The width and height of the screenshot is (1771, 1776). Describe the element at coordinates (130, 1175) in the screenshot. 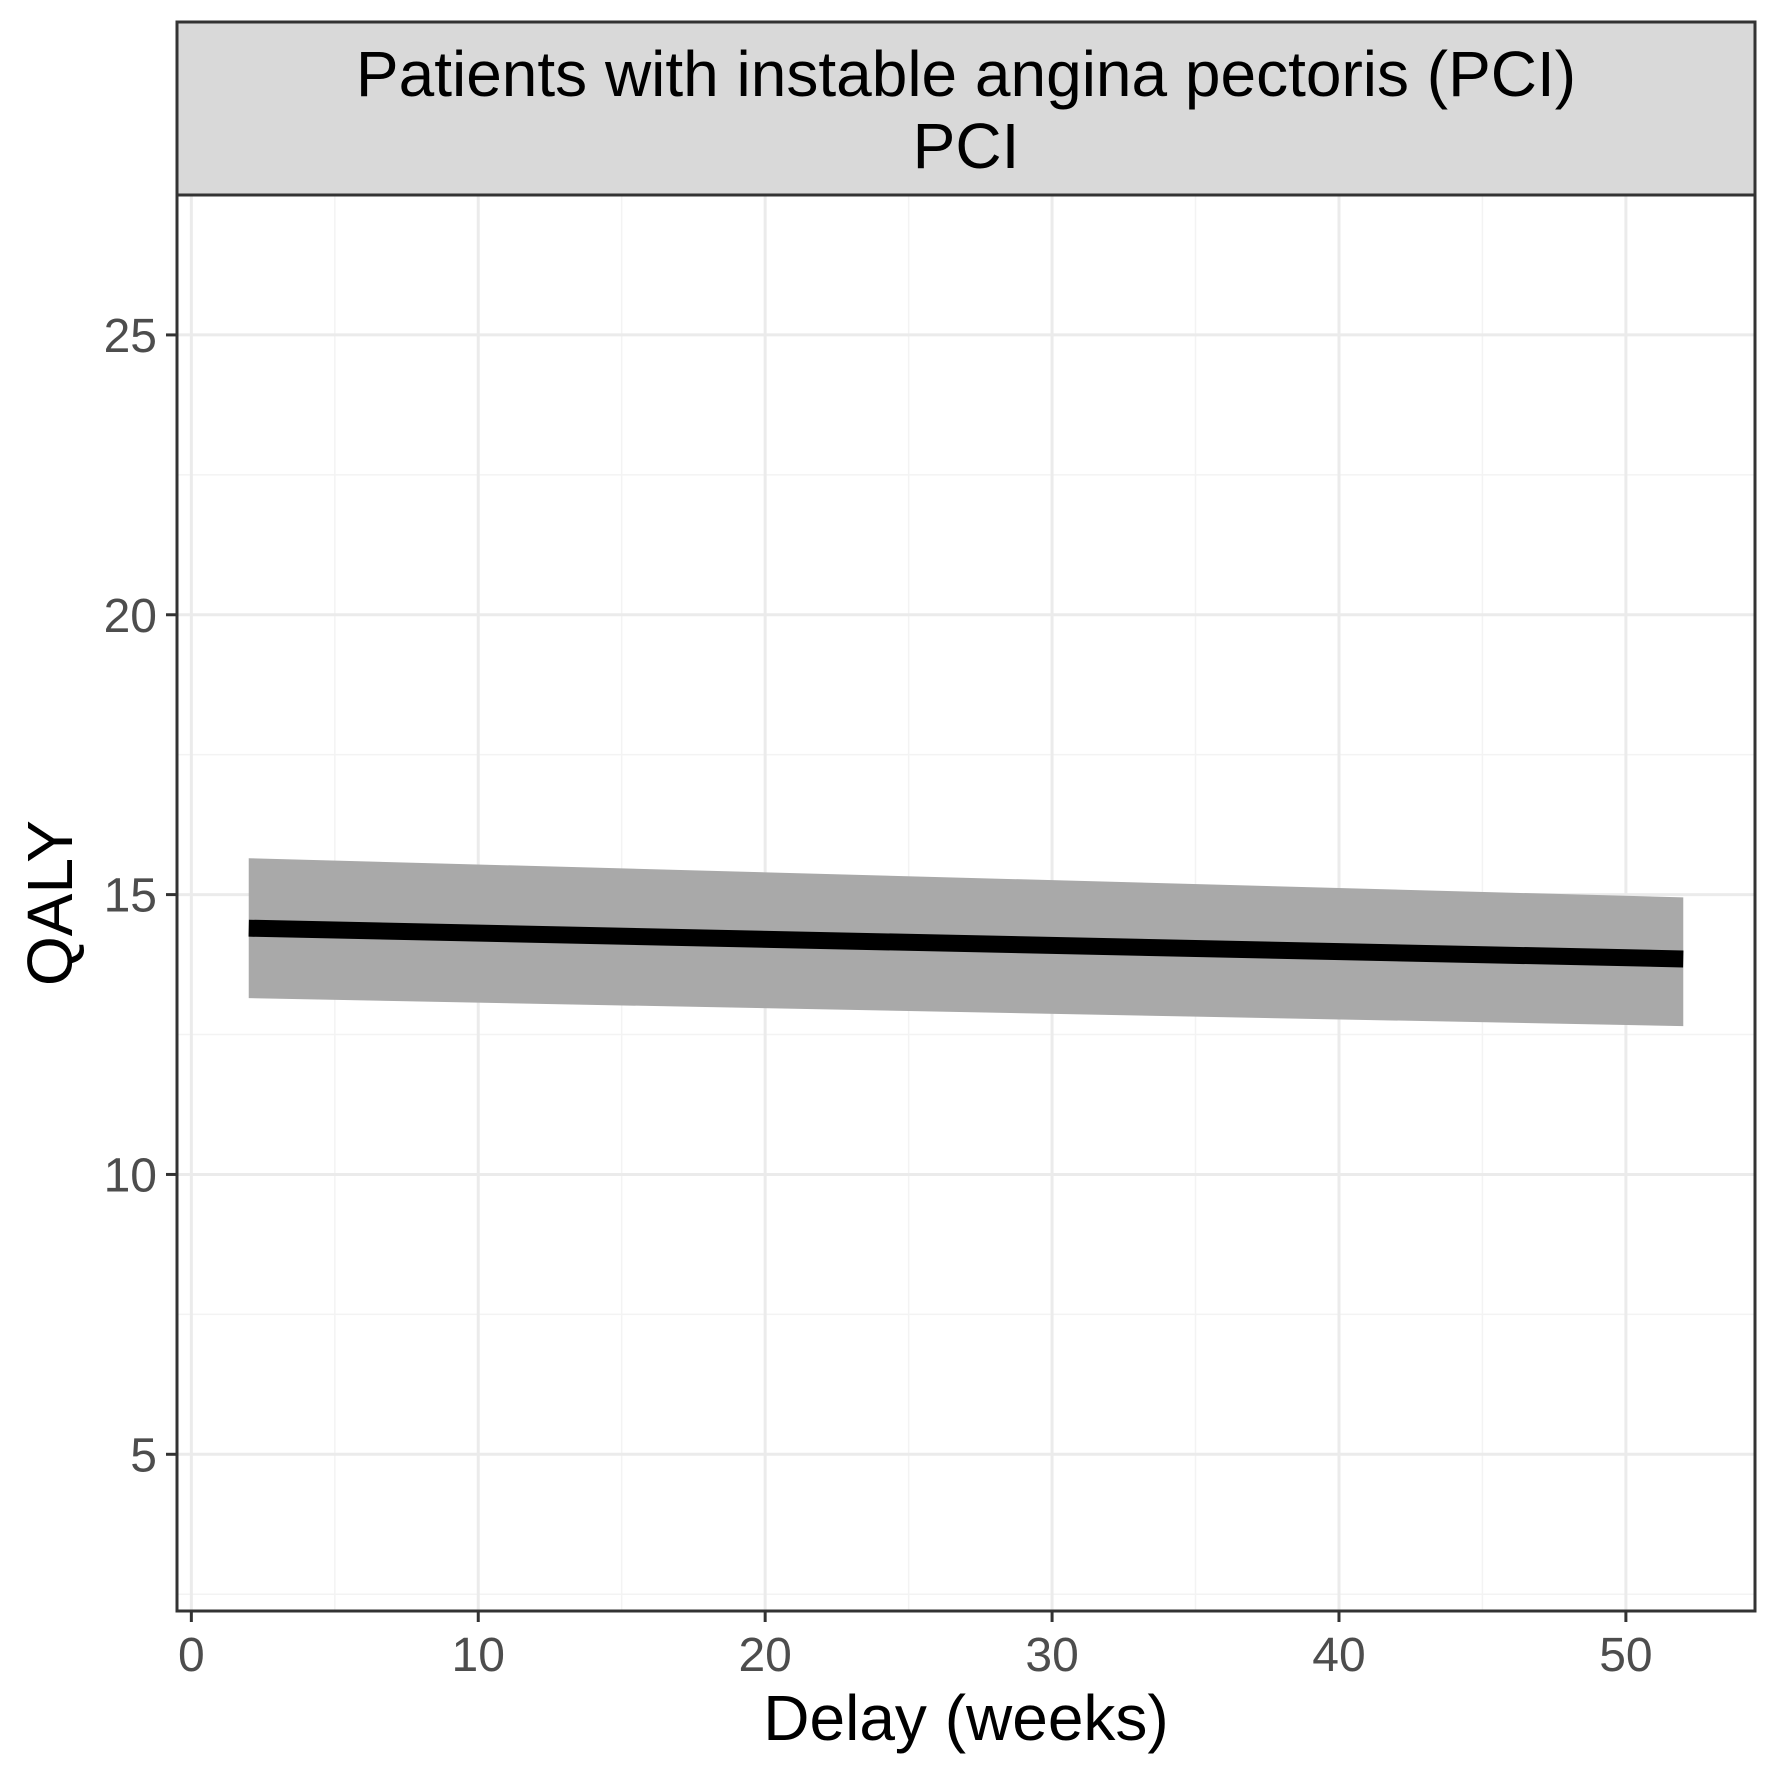

I see `y-tick-label: 10` at that location.